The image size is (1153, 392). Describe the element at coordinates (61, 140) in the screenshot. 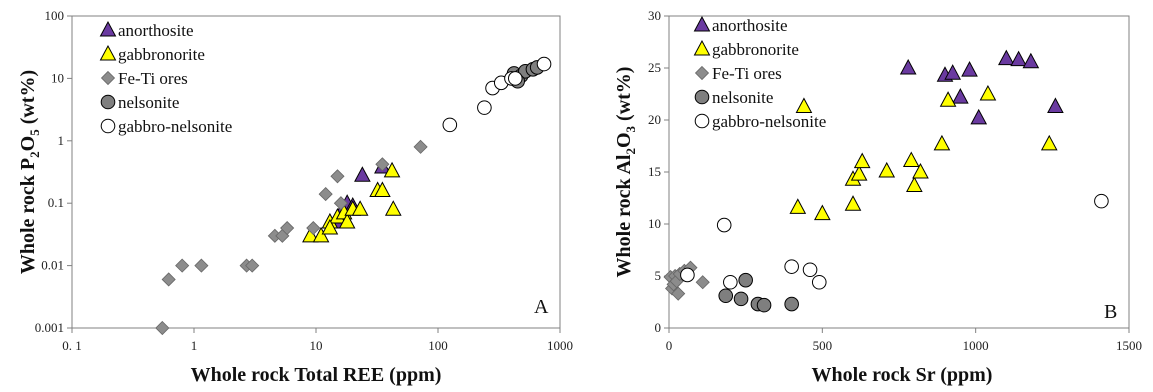

I see `panel-a-y-tick-label: 1` at that location.